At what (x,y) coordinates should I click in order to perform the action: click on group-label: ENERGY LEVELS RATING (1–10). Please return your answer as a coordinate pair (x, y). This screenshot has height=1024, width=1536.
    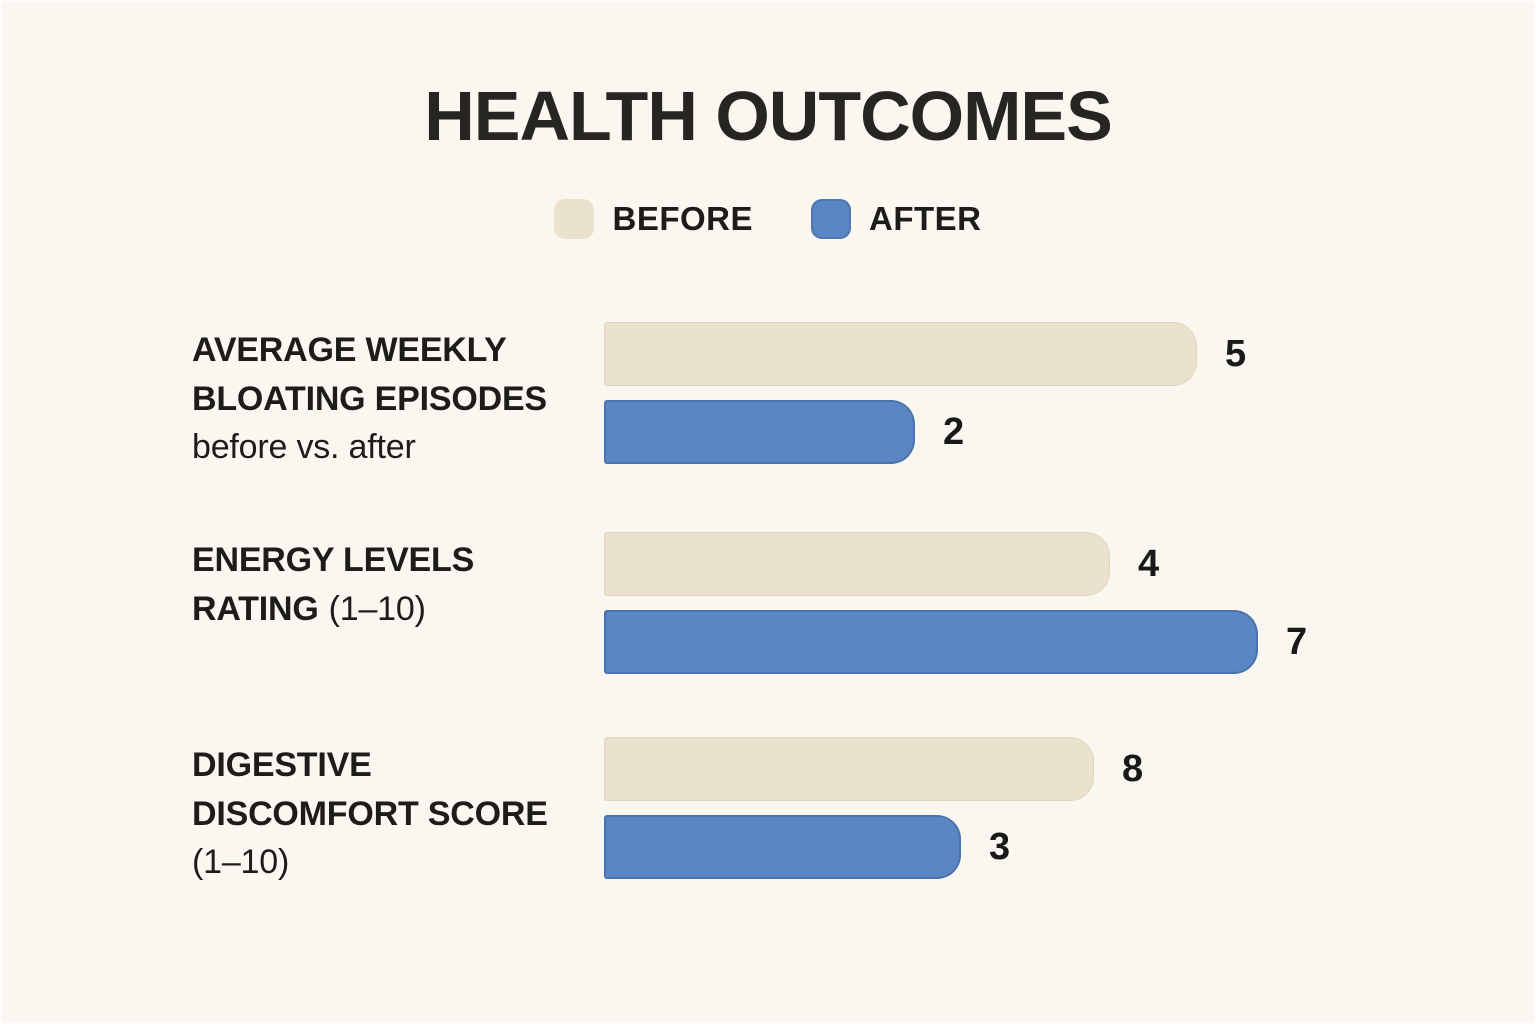
    Looking at the image, I should click on (398, 584).